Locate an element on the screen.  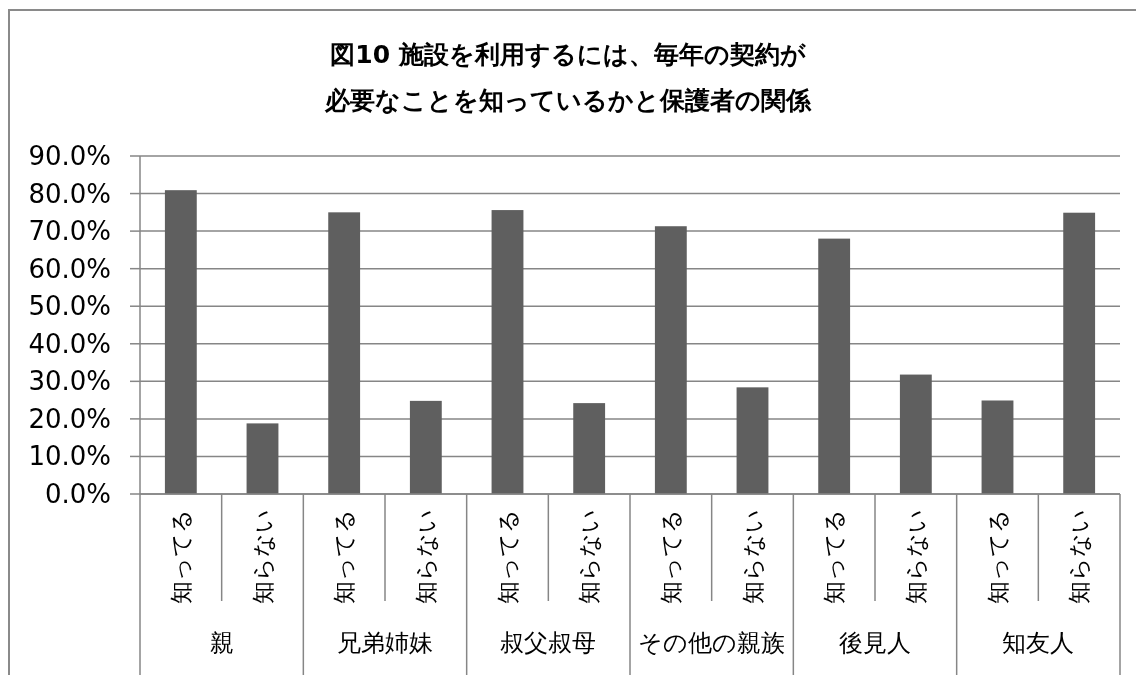
text: 叔父叔母 is located at coordinates (548, 643).